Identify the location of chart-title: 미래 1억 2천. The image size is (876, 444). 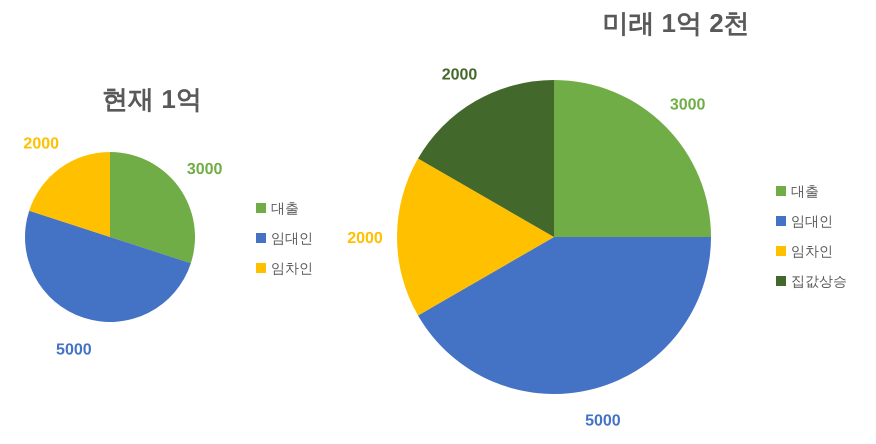
(676, 23).